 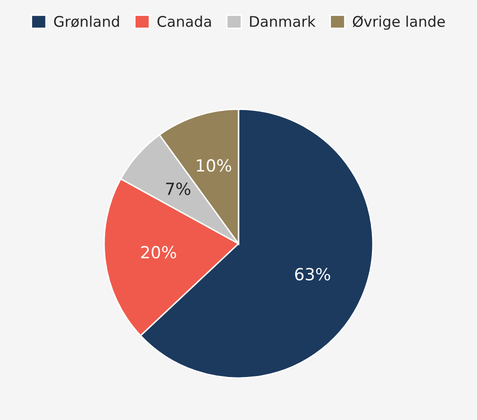 I want to click on legend-label: Canada, so click(x=184, y=21).